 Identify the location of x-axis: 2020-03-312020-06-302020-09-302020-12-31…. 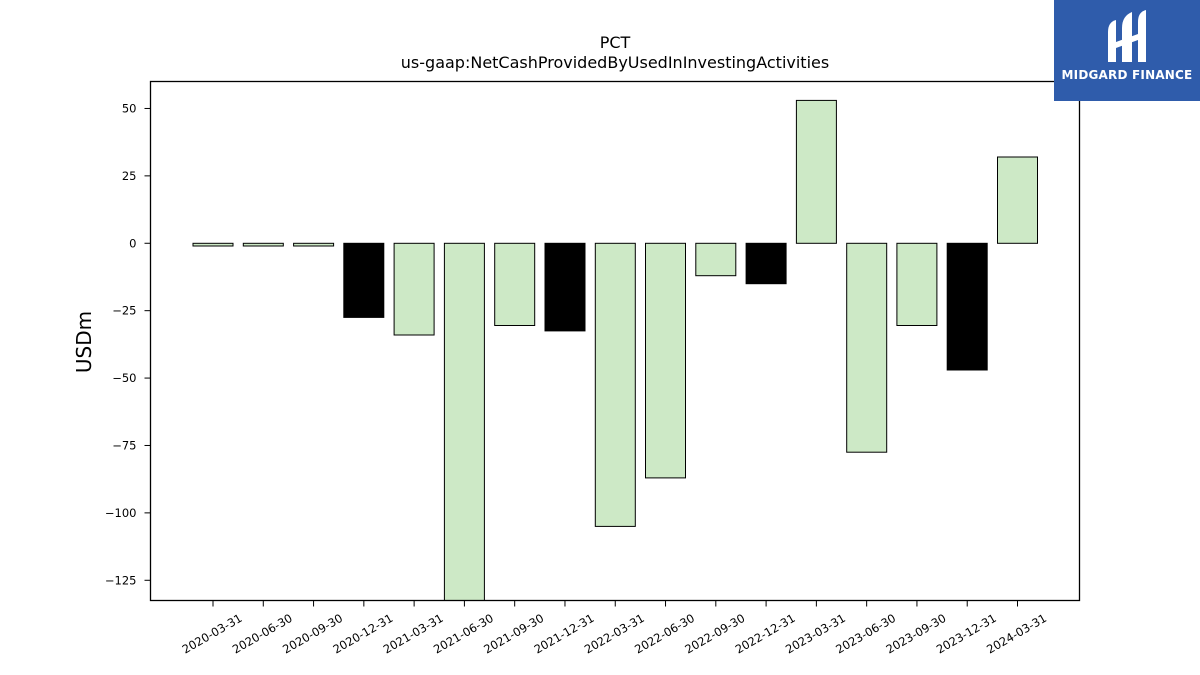
(614, 628).